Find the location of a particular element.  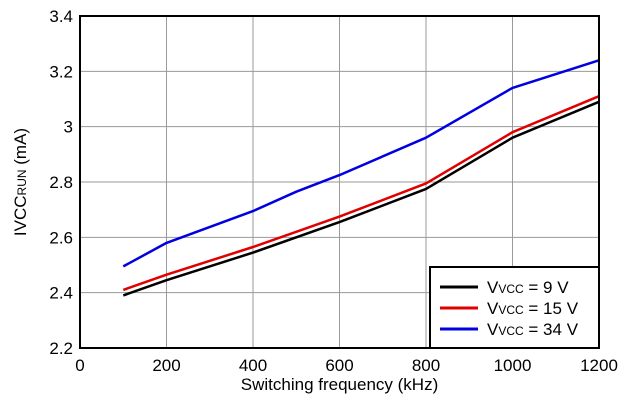

legend-item: VVCC = 34 V is located at coordinates (509, 329).